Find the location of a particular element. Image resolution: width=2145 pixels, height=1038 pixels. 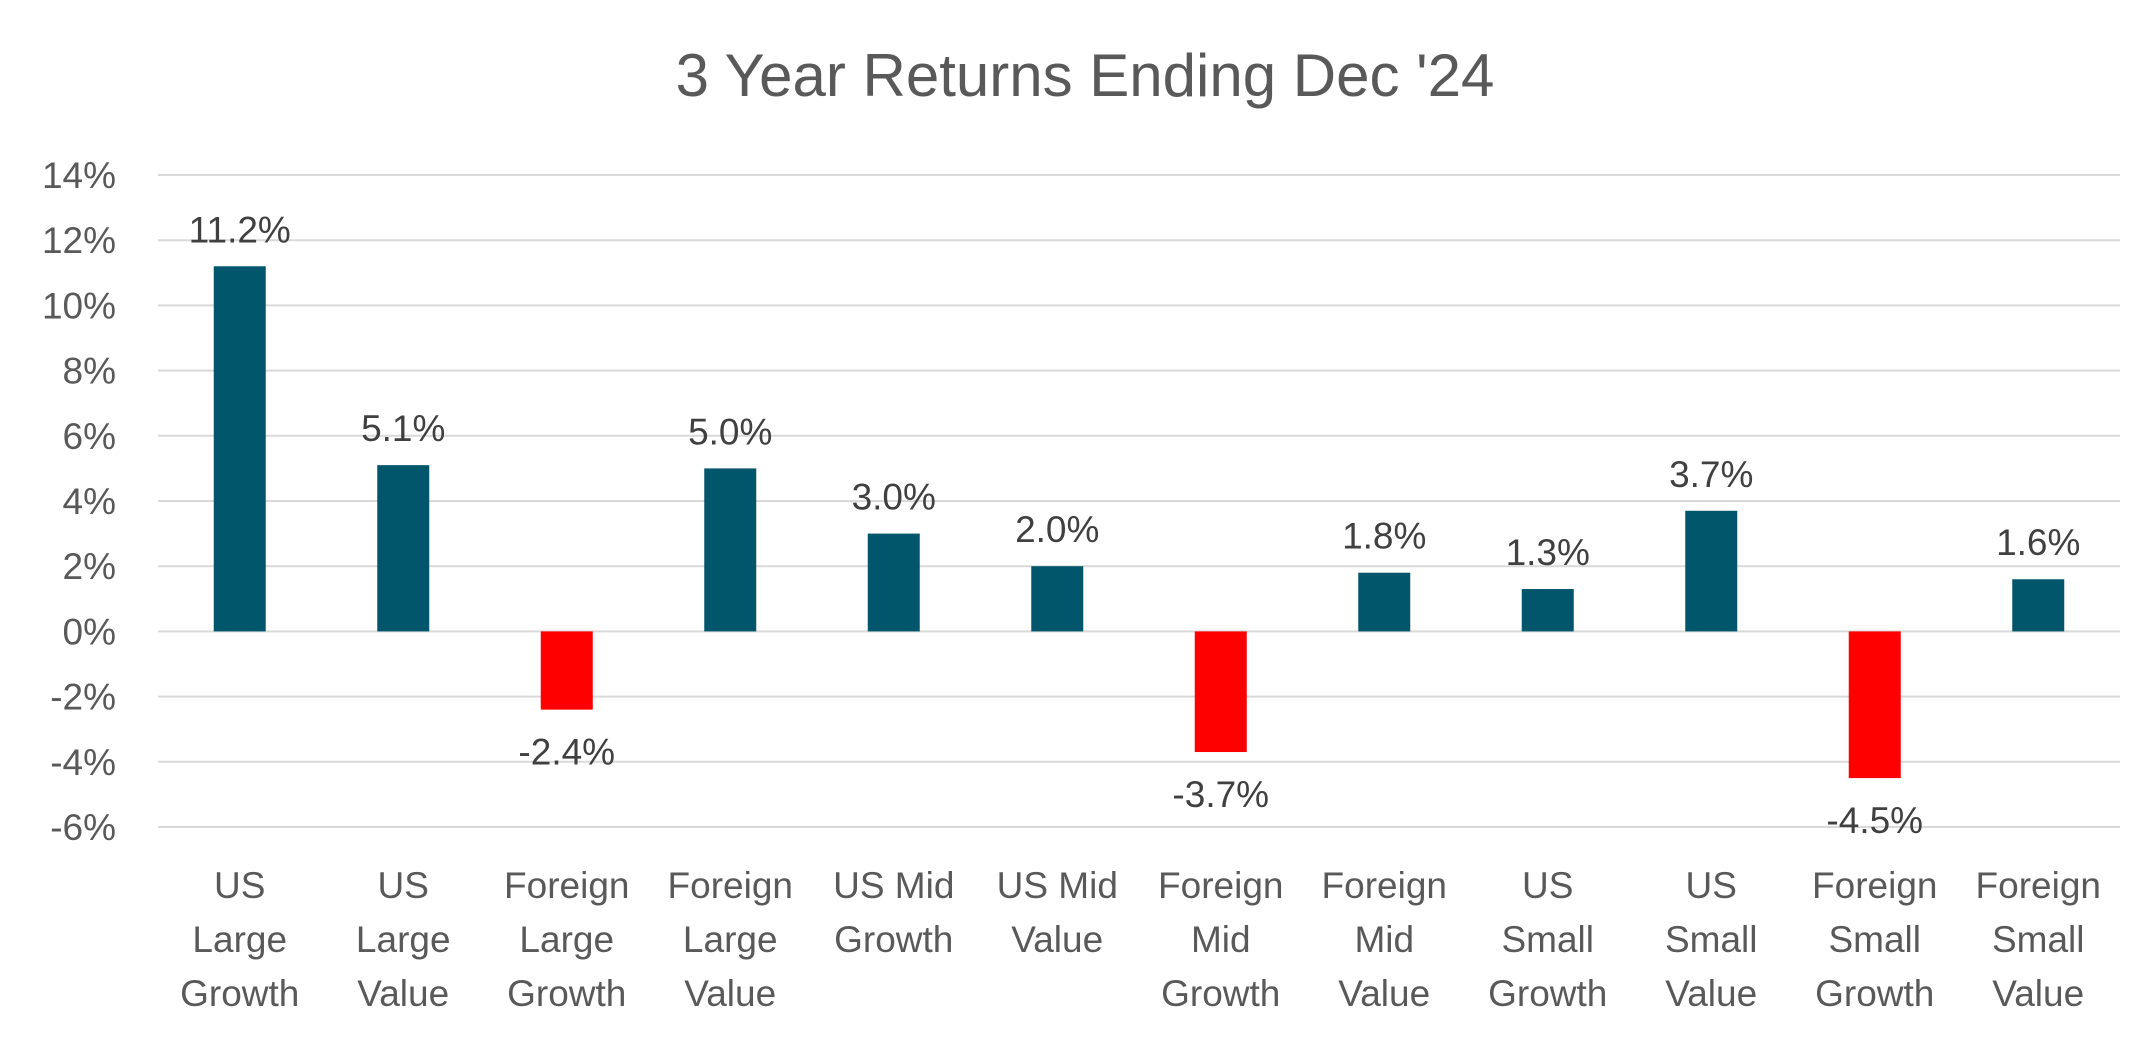

data-label: 5.1% is located at coordinates (403, 428).